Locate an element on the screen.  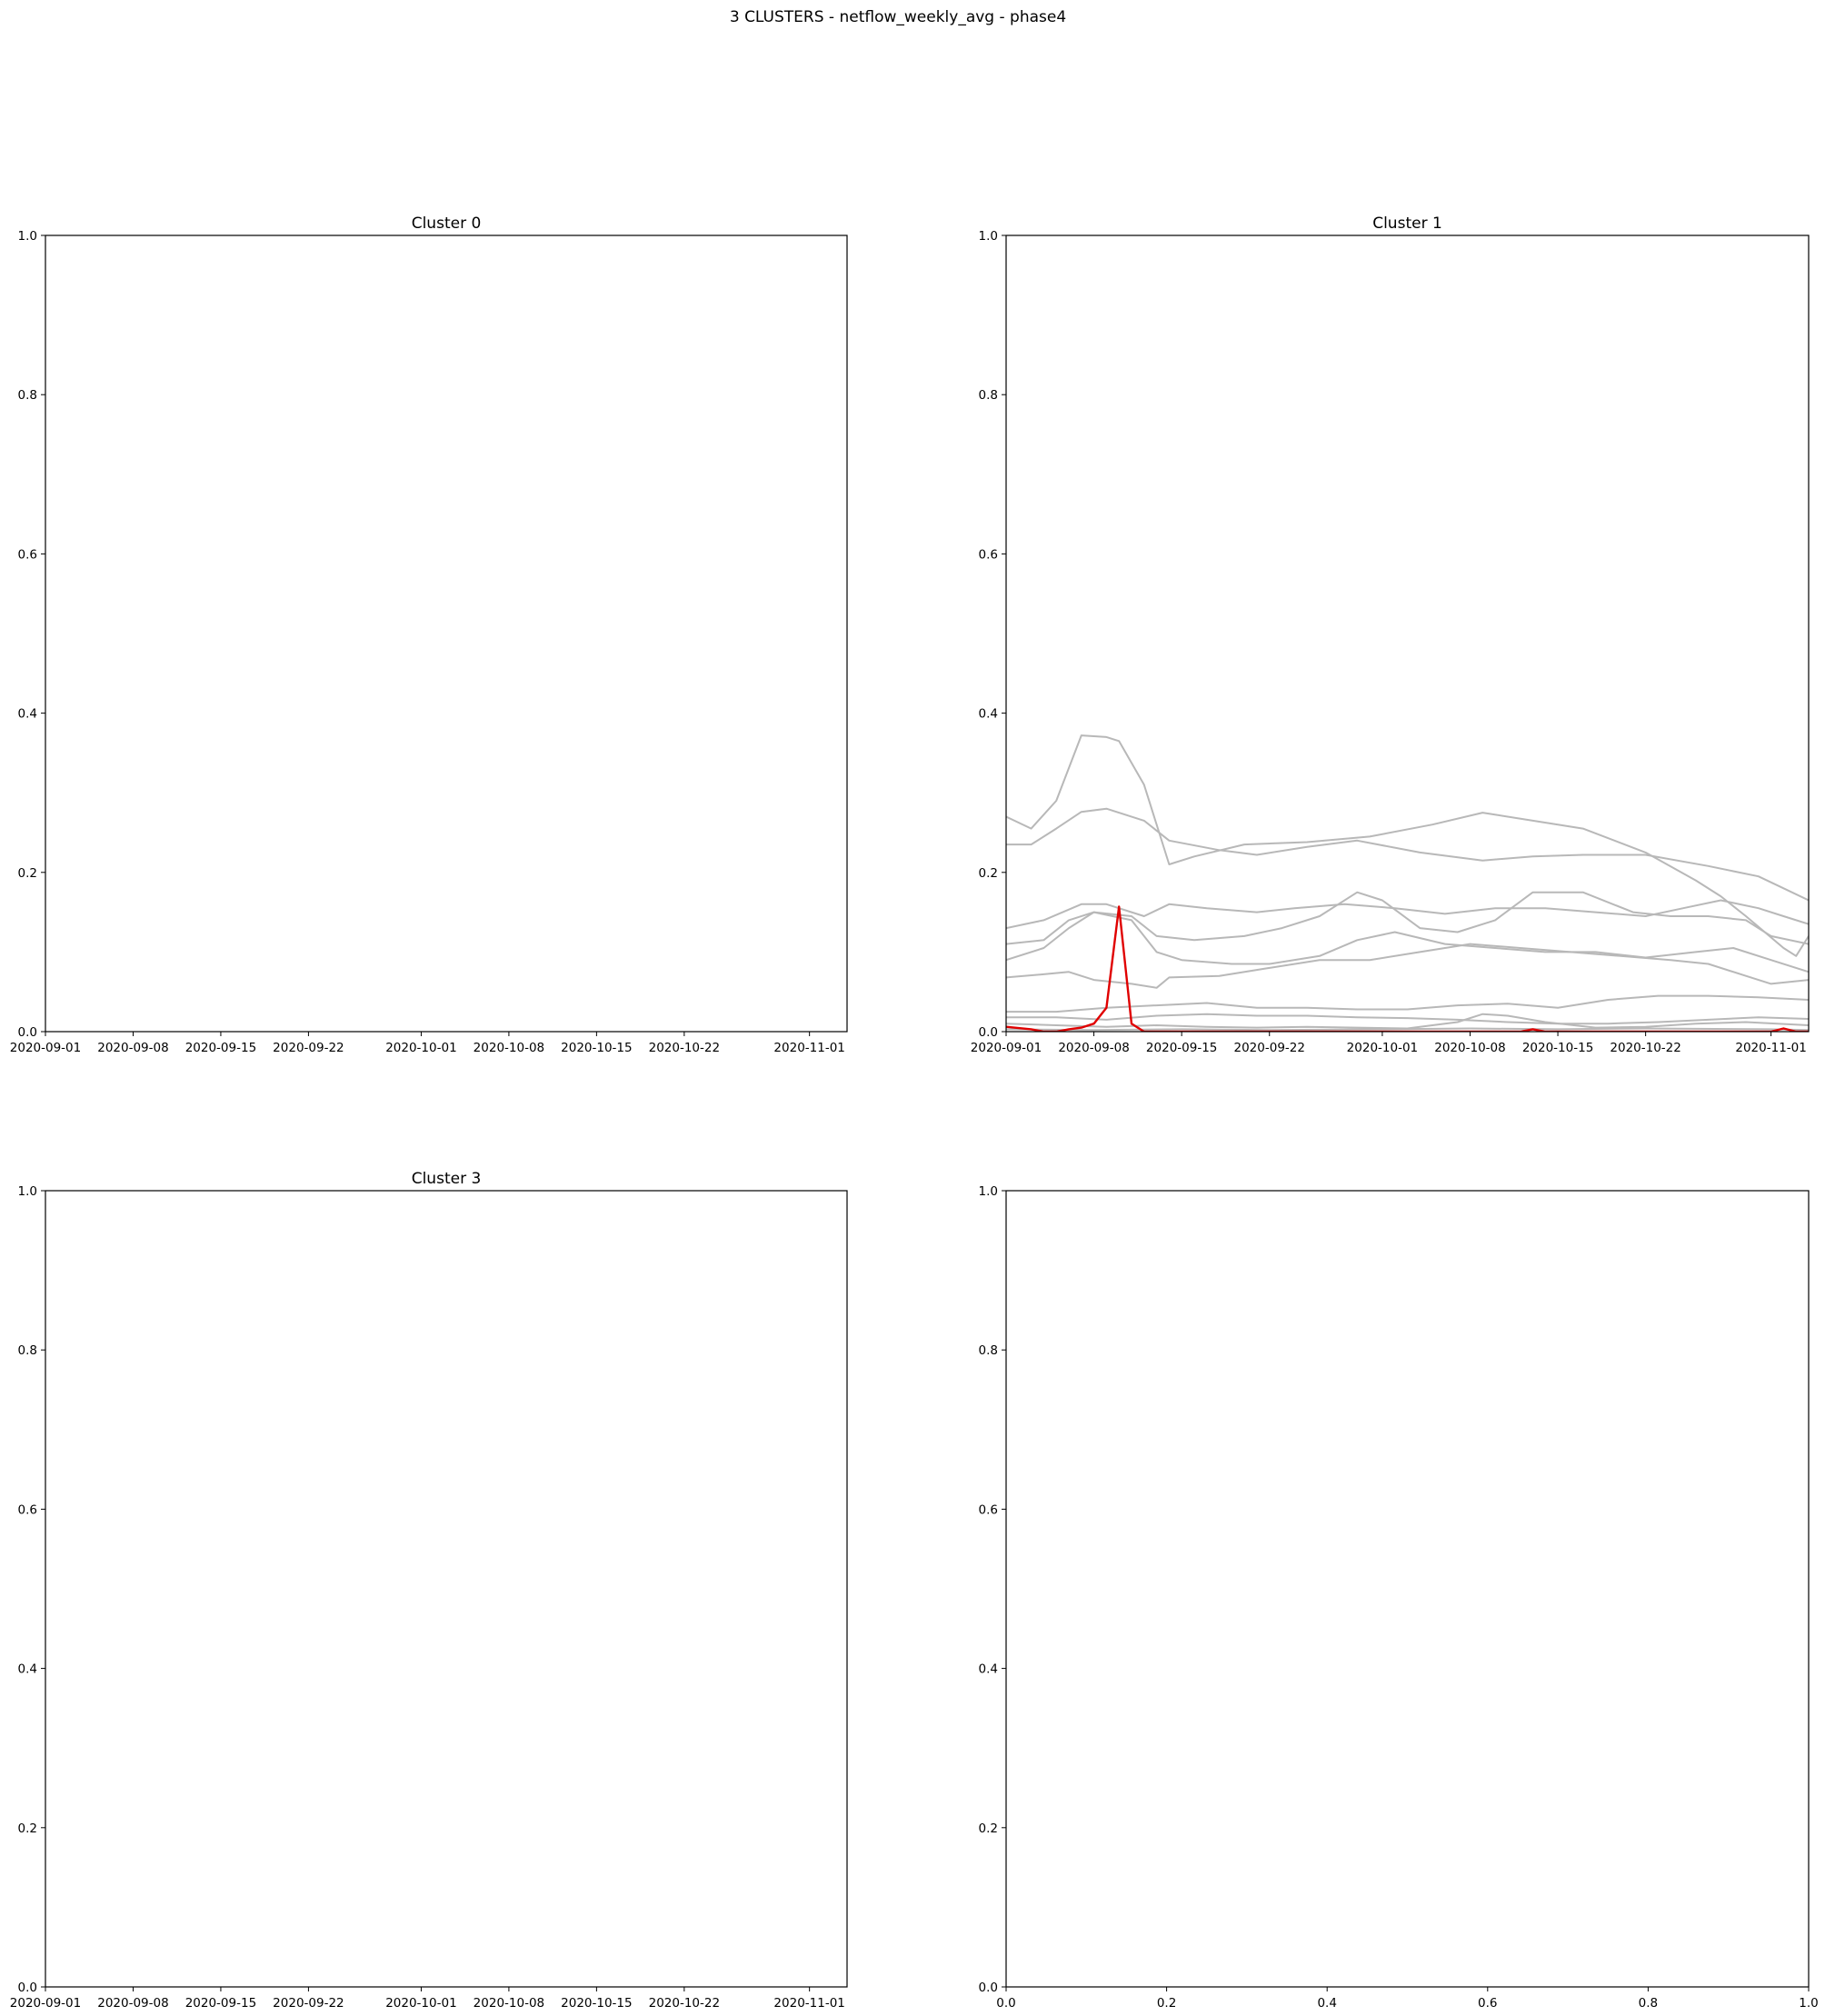
highlight-series-line is located at coordinates (1407, 968).